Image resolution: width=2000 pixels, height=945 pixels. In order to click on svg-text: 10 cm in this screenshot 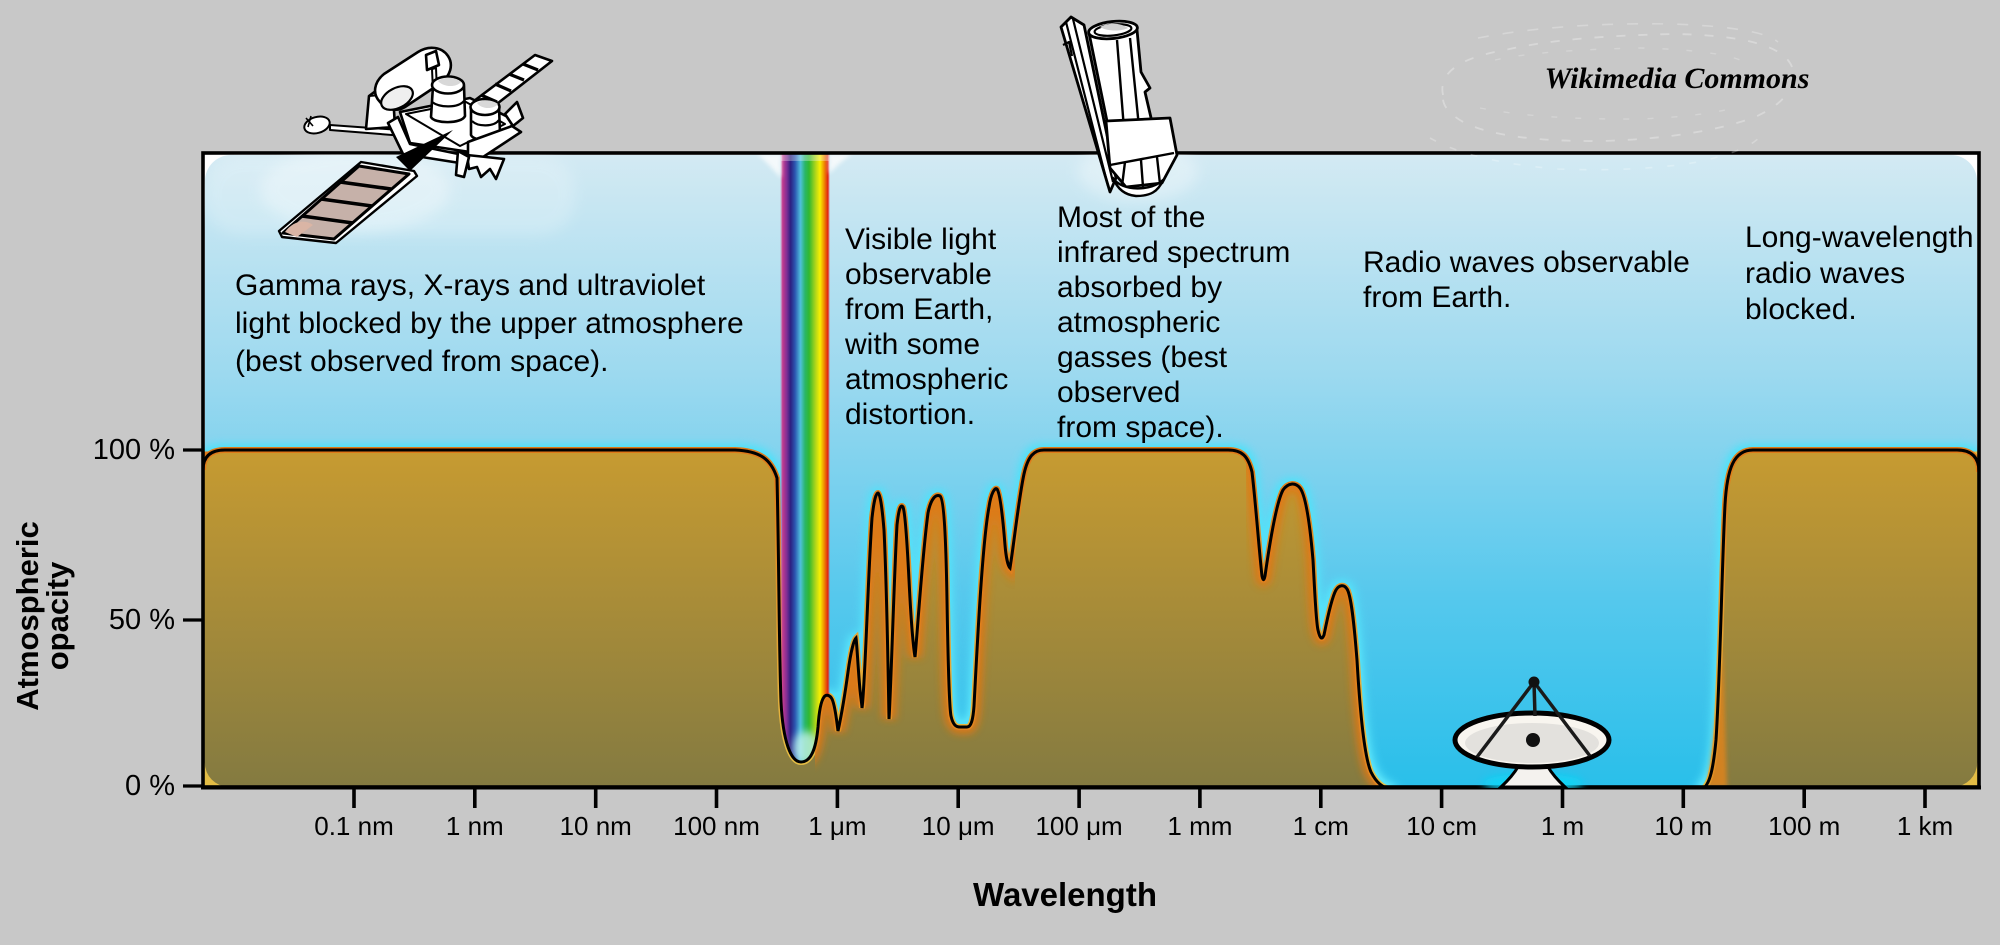, I will do `click(1441, 826)`.